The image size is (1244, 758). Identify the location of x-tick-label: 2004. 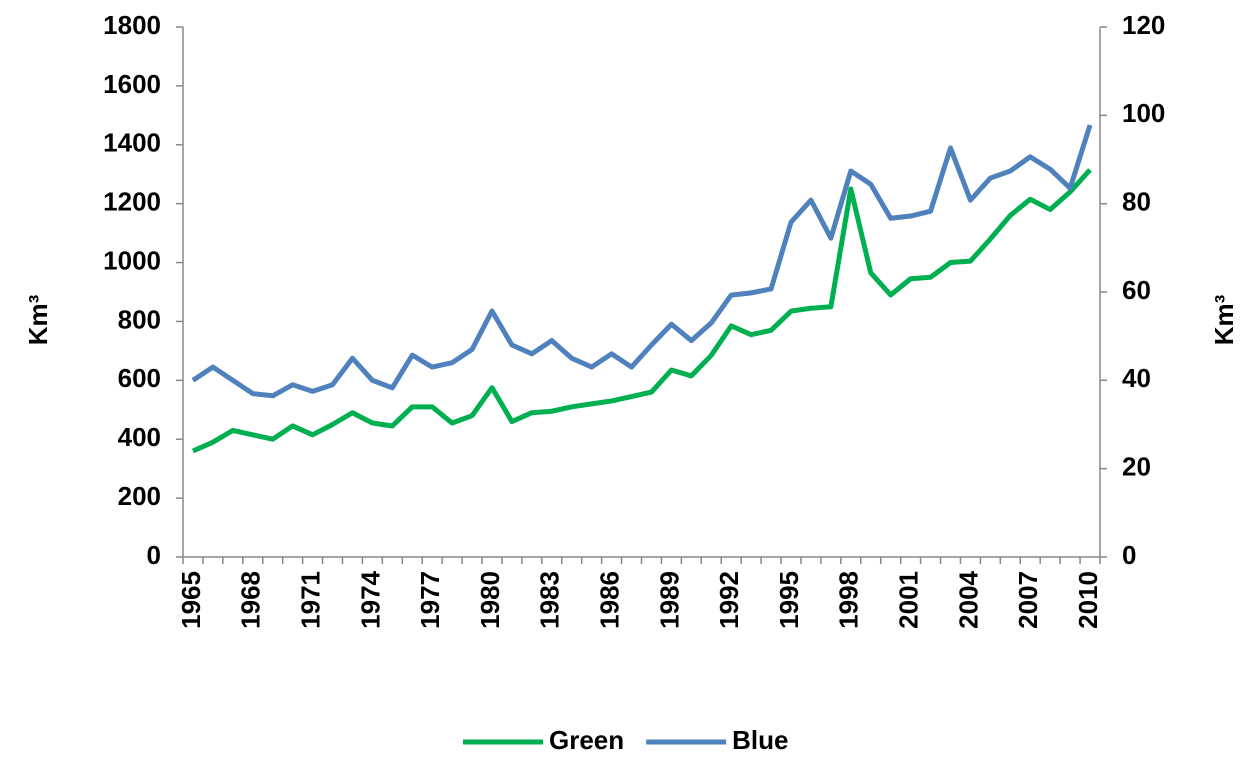
(968, 599).